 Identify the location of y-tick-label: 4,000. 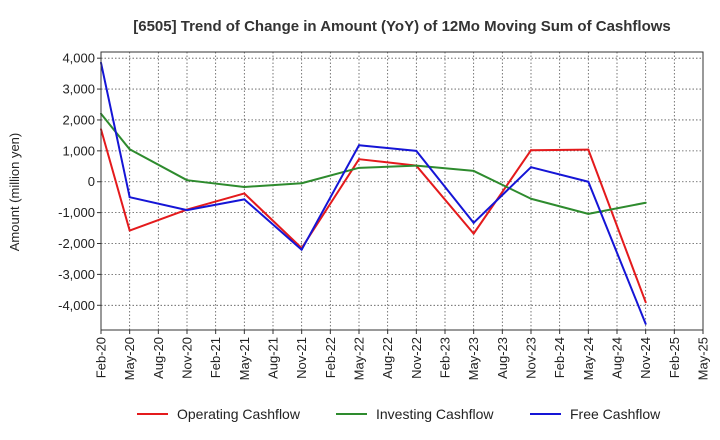
(78, 58).